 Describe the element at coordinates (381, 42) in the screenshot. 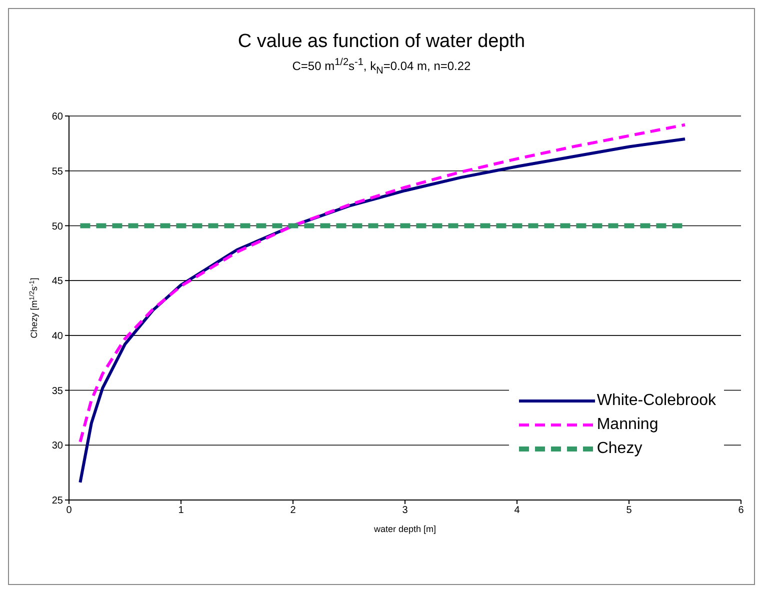

I see `chart-title: C value as function of water depth` at that location.